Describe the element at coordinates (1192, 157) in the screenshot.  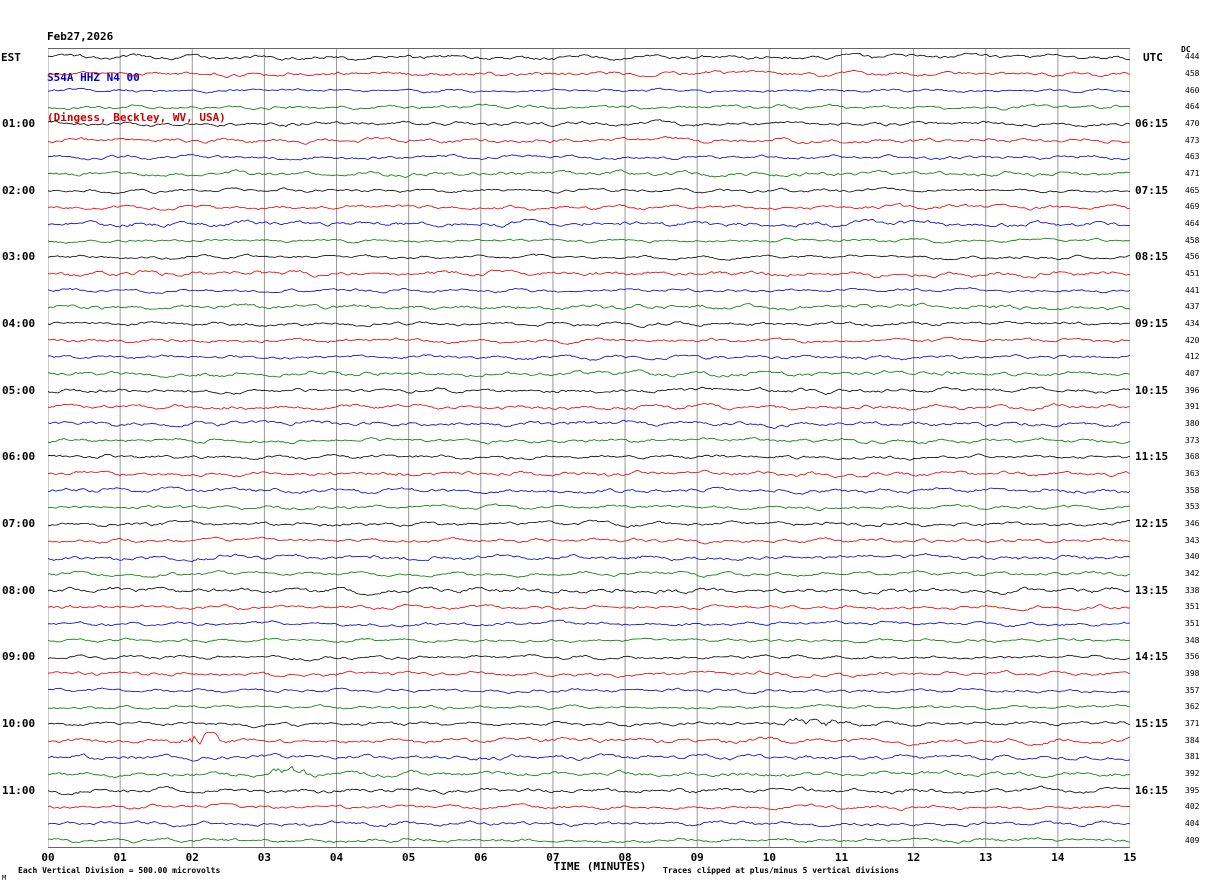
I see `dc-value: 463` at that location.